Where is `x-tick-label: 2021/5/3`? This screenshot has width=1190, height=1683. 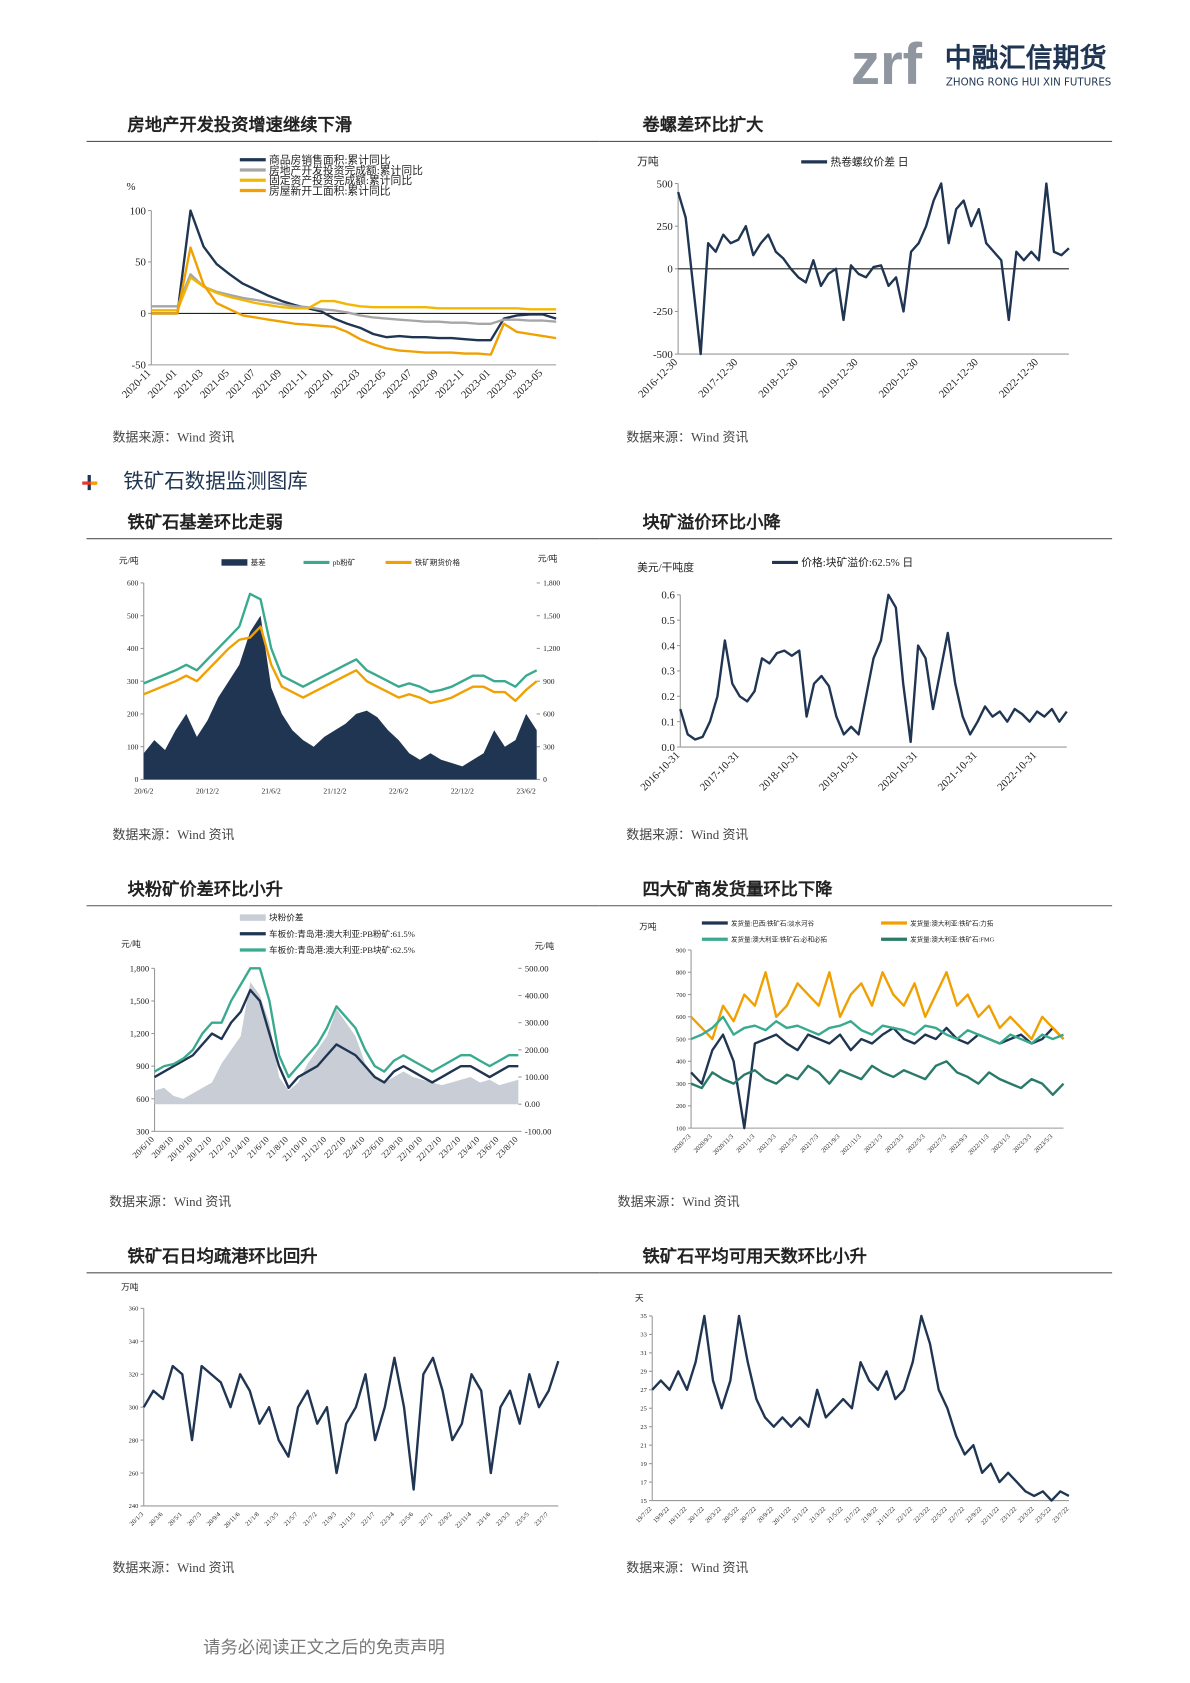
x-tick-label: 2021/5/3 is located at coordinates (788, 1143).